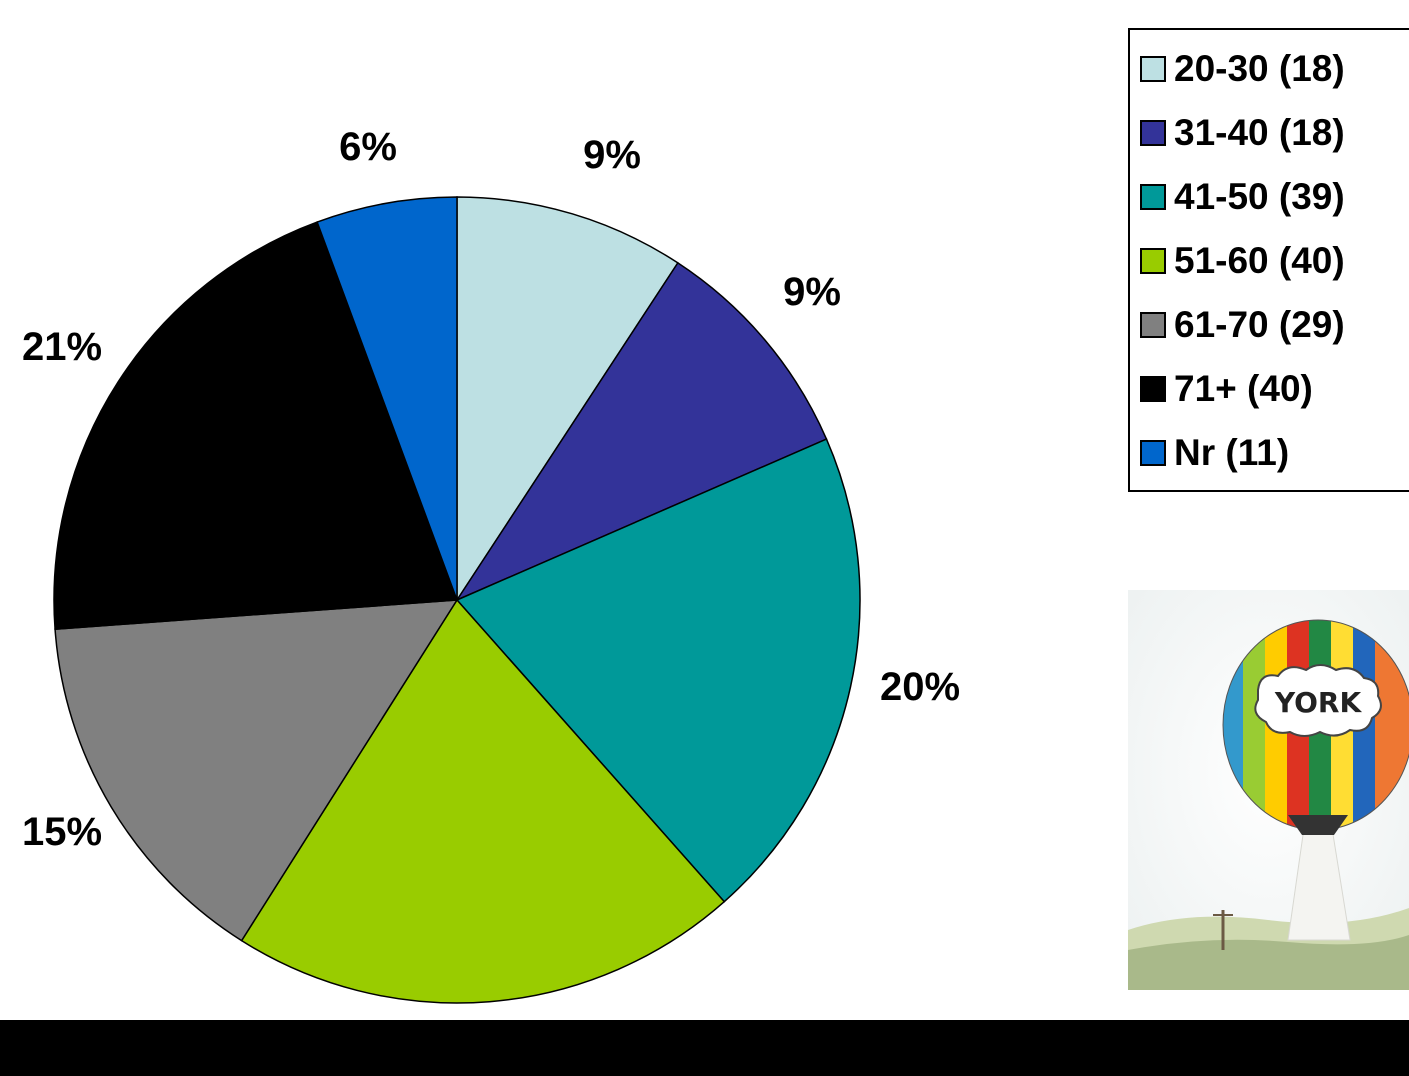  What do you see at coordinates (62, 347) in the screenshot?
I see `slice-percent-label: 21%` at bounding box center [62, 347].